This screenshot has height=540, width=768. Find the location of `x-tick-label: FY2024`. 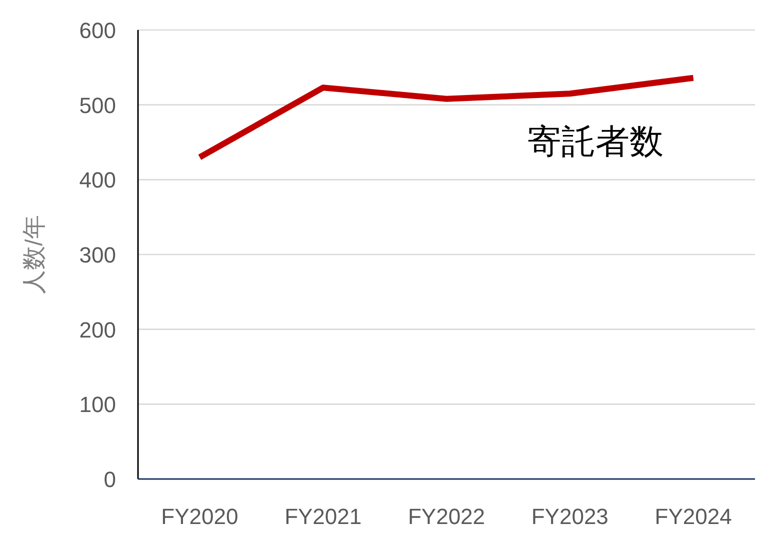

x-tick-label: FY2024 is located at coordinates (693, 516).